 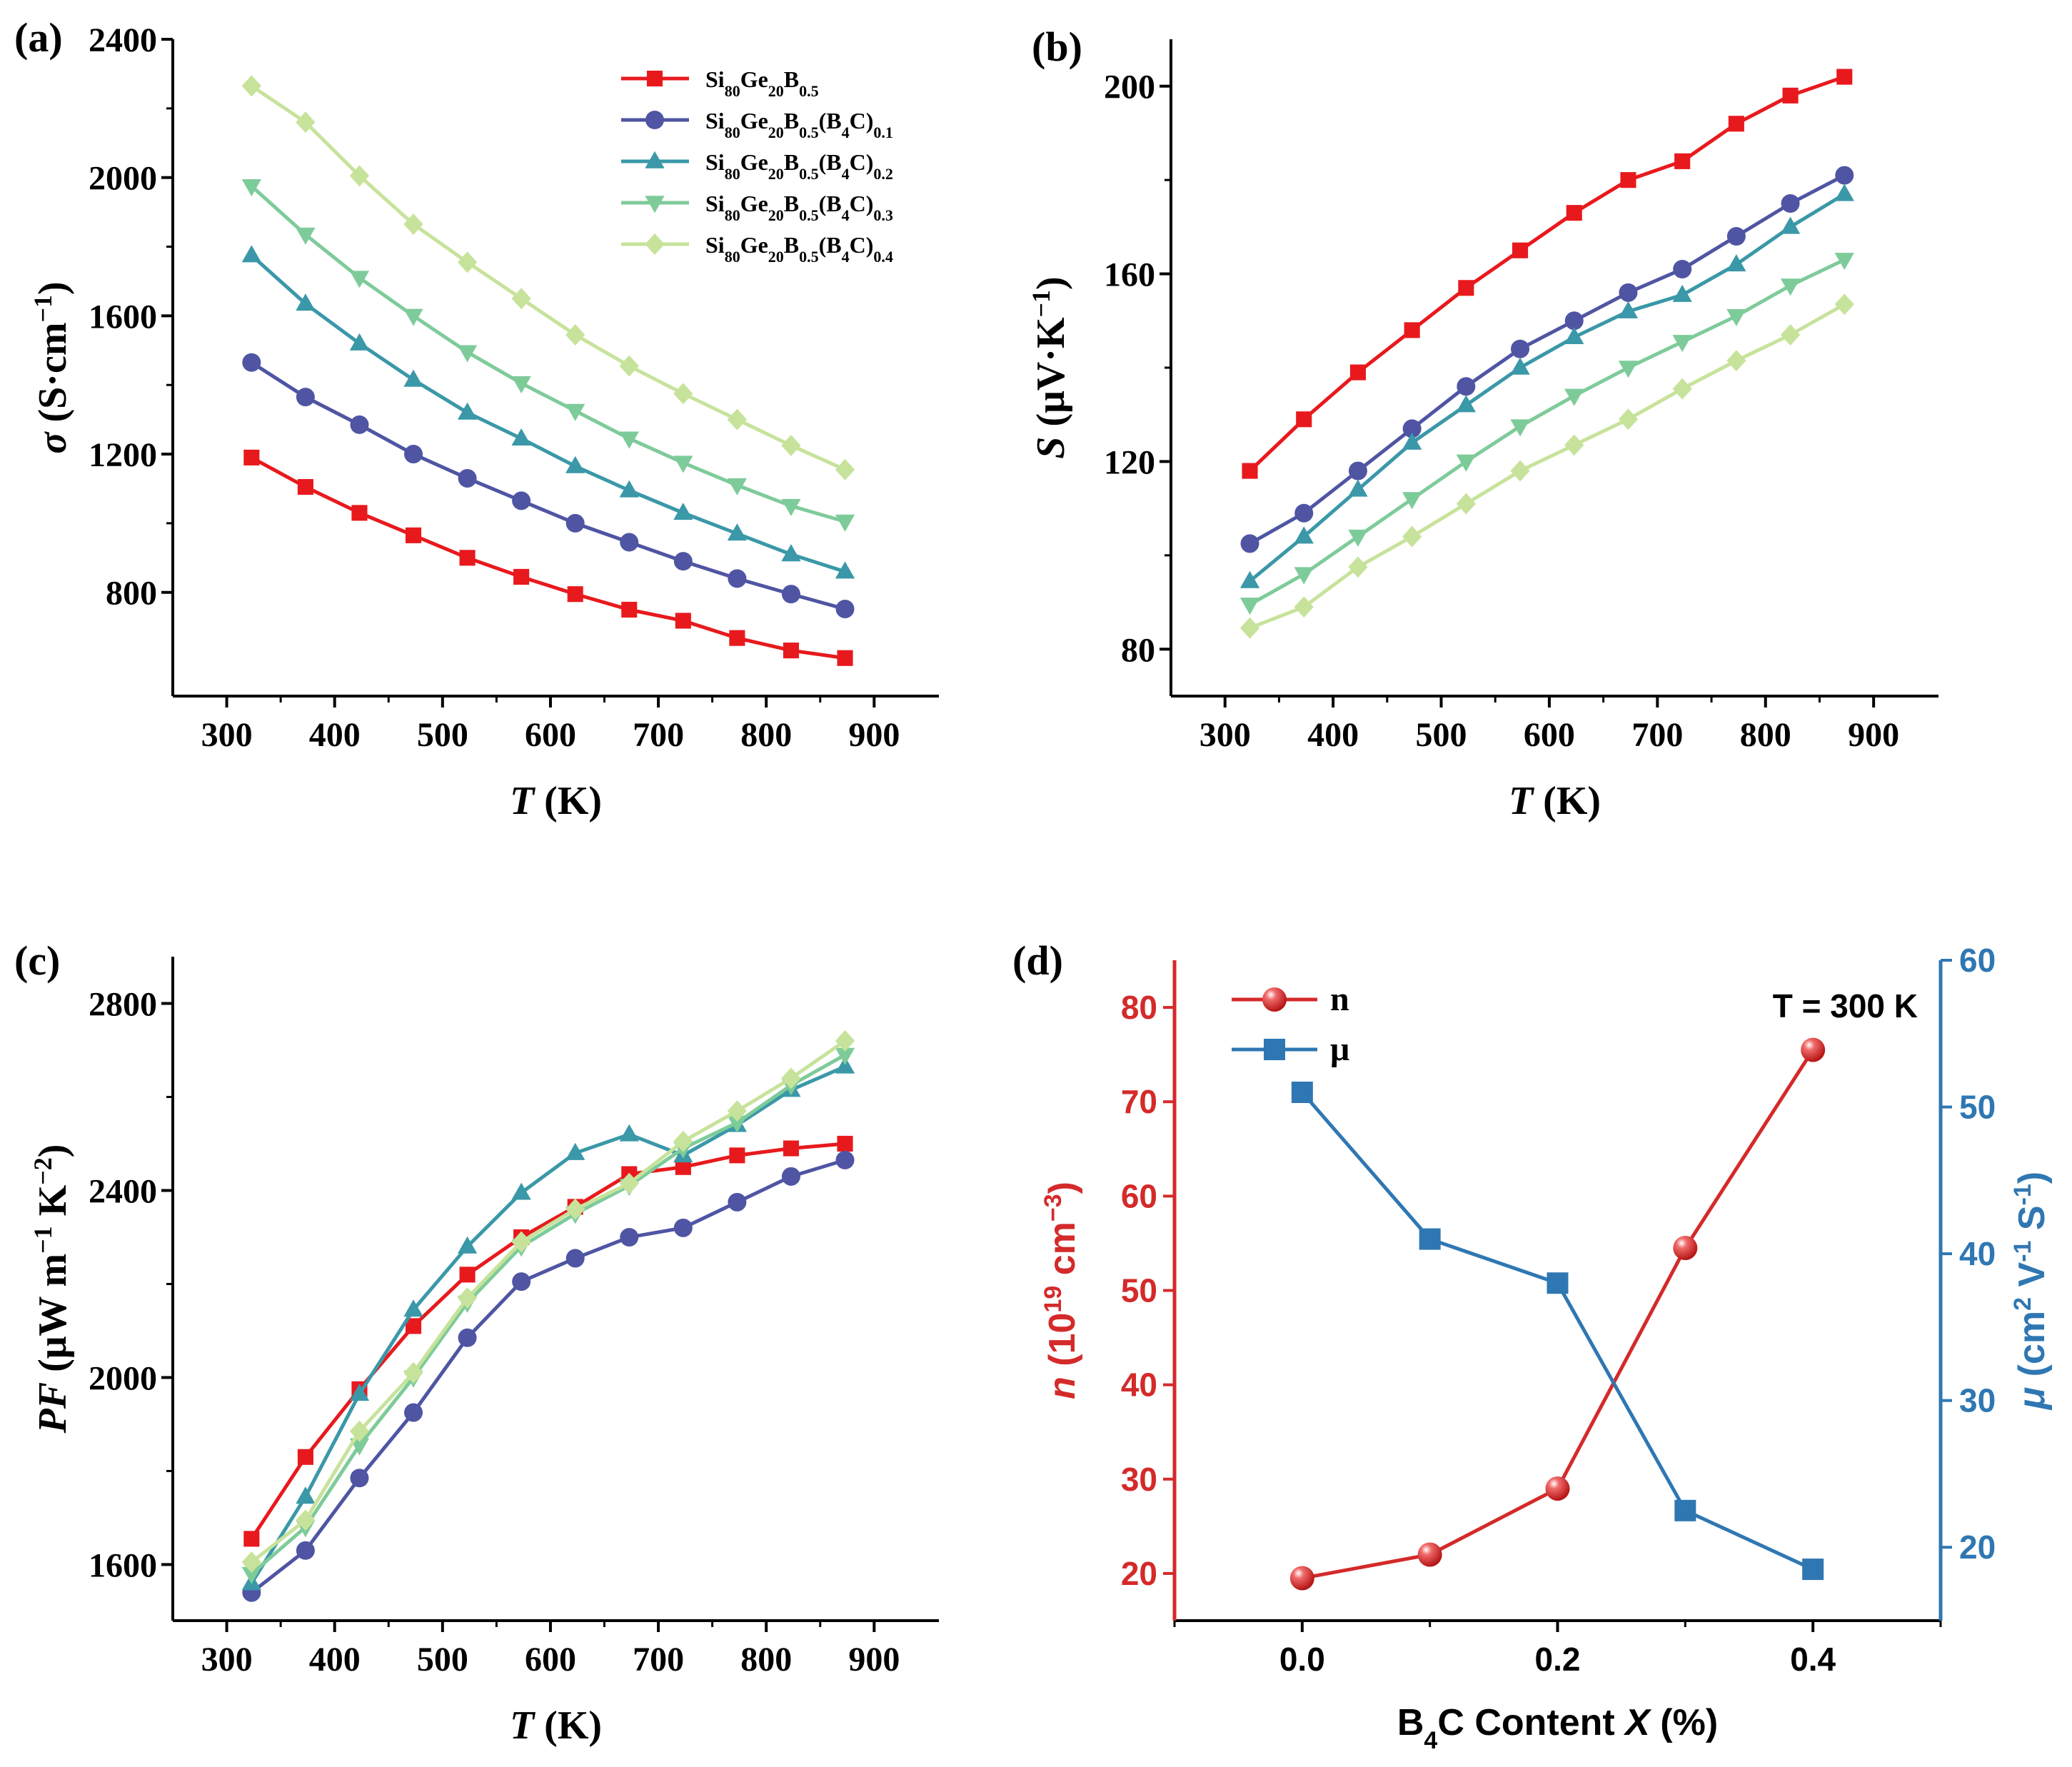 What do you see at coordinates (766, 735) in the screenshot?
I see `x-tick-label: 800` at bounding box center [766, 735].